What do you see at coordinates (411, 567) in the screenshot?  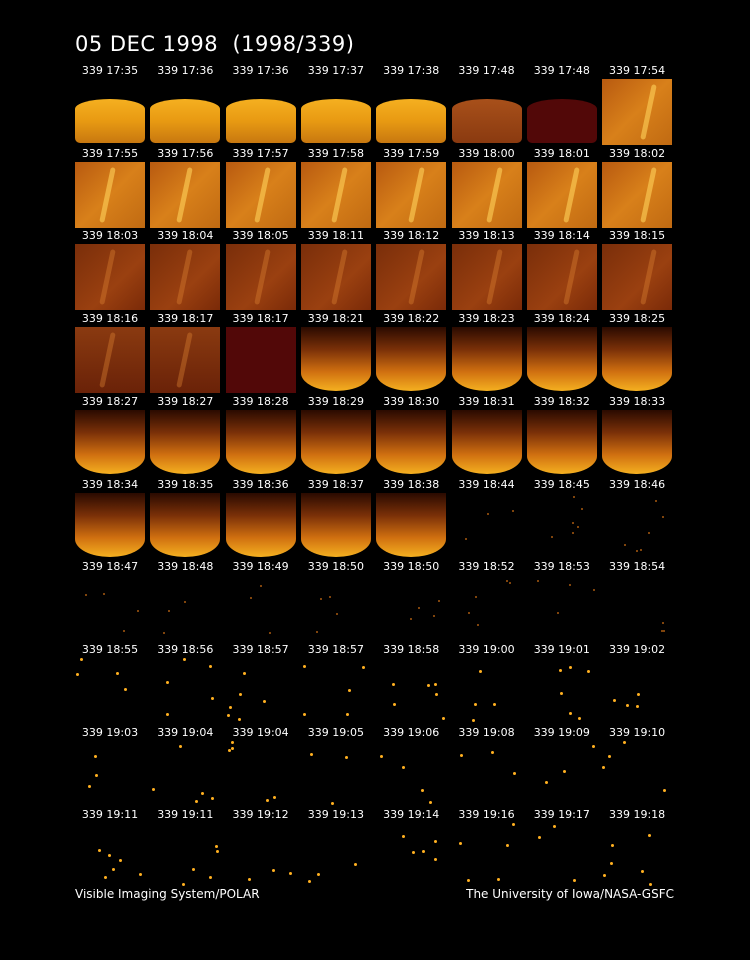 I see `frame-time: 339 18:50` at bounding box center [411, 567].